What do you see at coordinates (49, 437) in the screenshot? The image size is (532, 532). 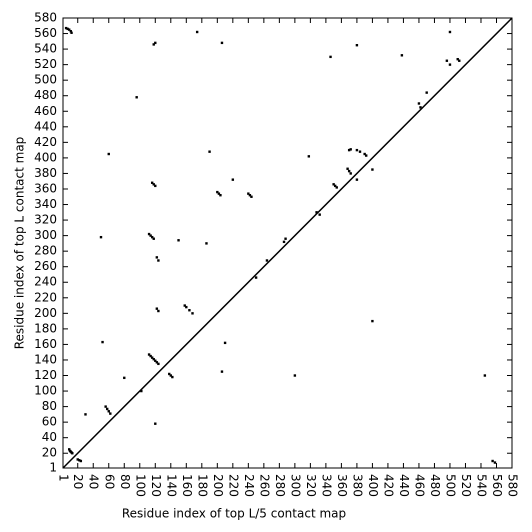 I see `y-tick-label: 40` at bounding box center [49, 437].